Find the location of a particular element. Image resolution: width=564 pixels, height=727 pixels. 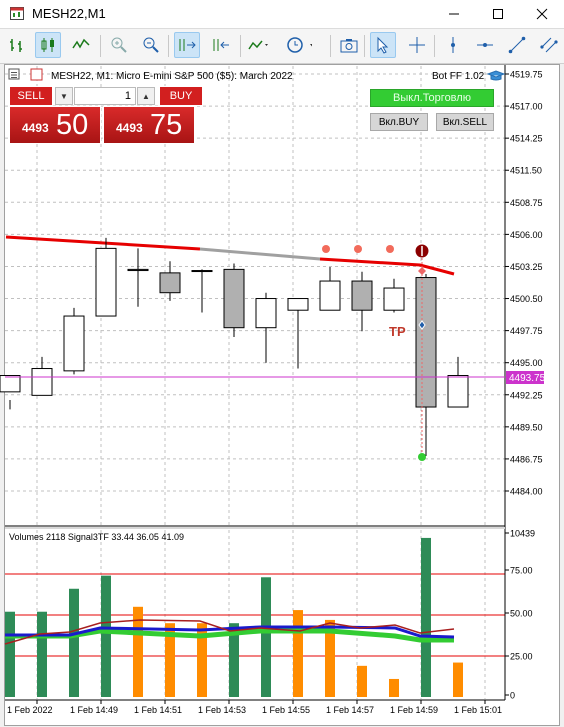

time-tick-label: 1 Feb 14:49 is located at coordinates (94, 710).